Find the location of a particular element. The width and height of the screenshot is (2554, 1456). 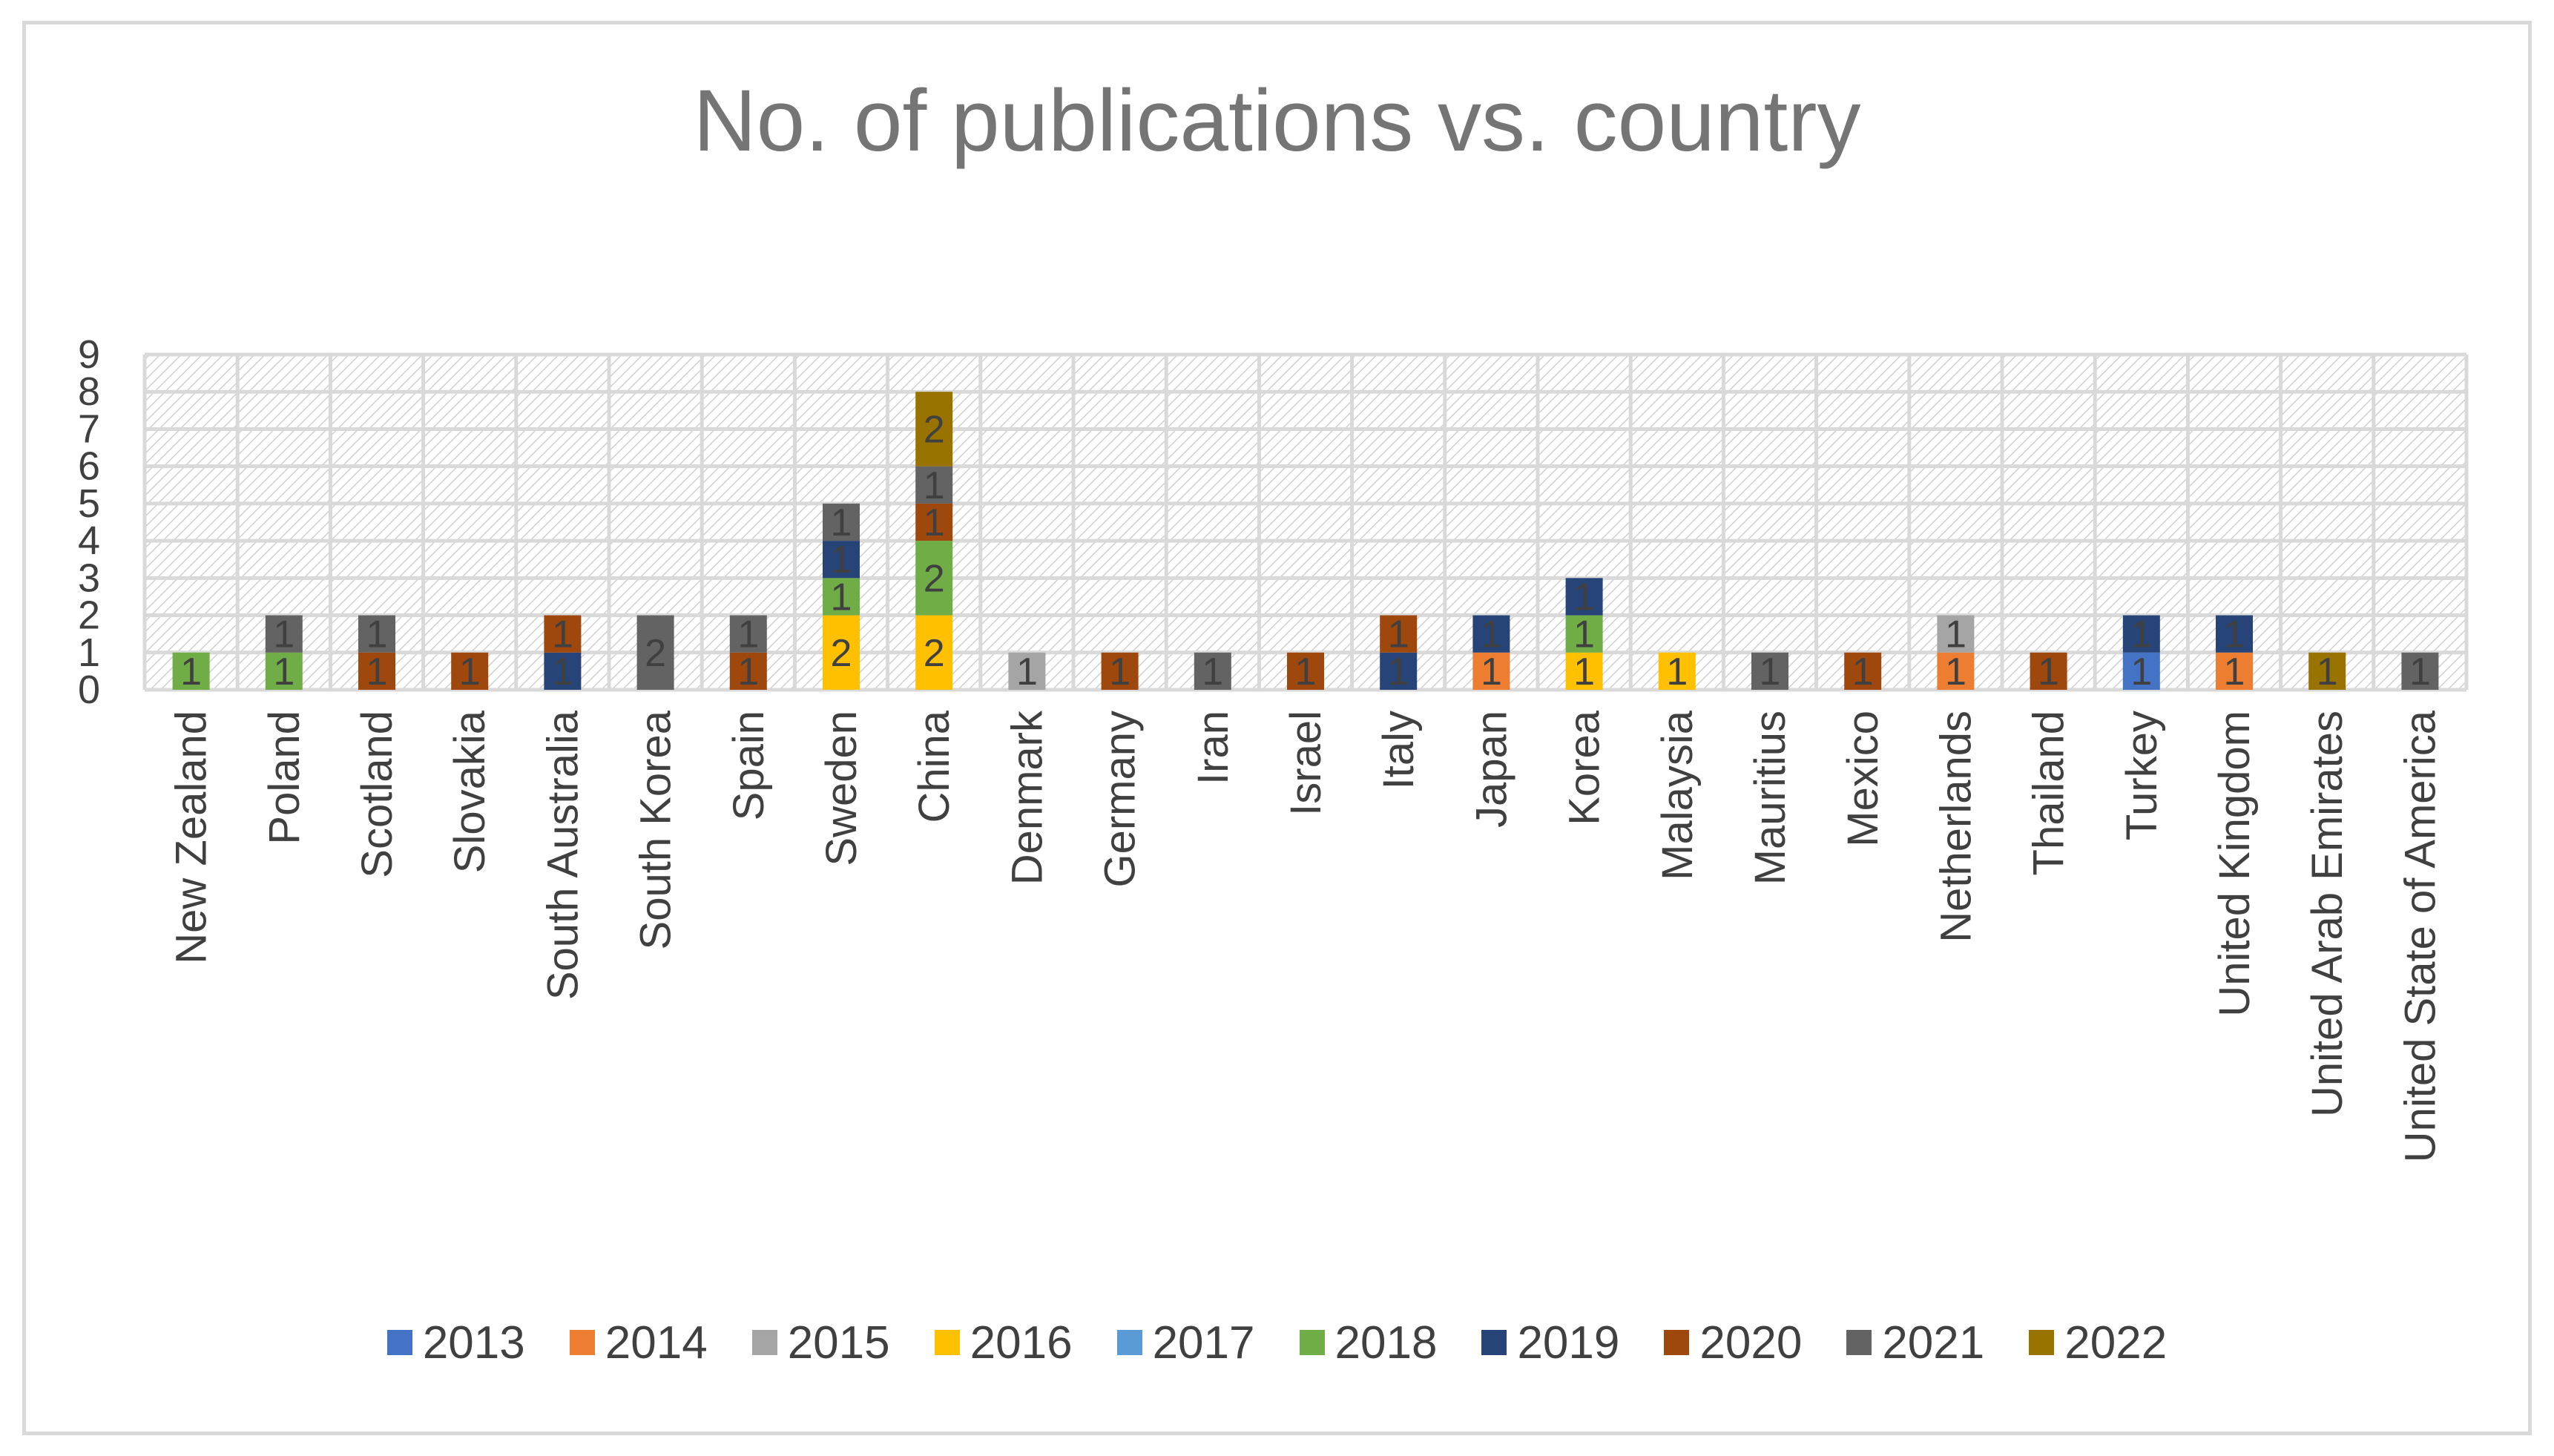

legend-item: 2016 is located at coordinates (1004, 1343).